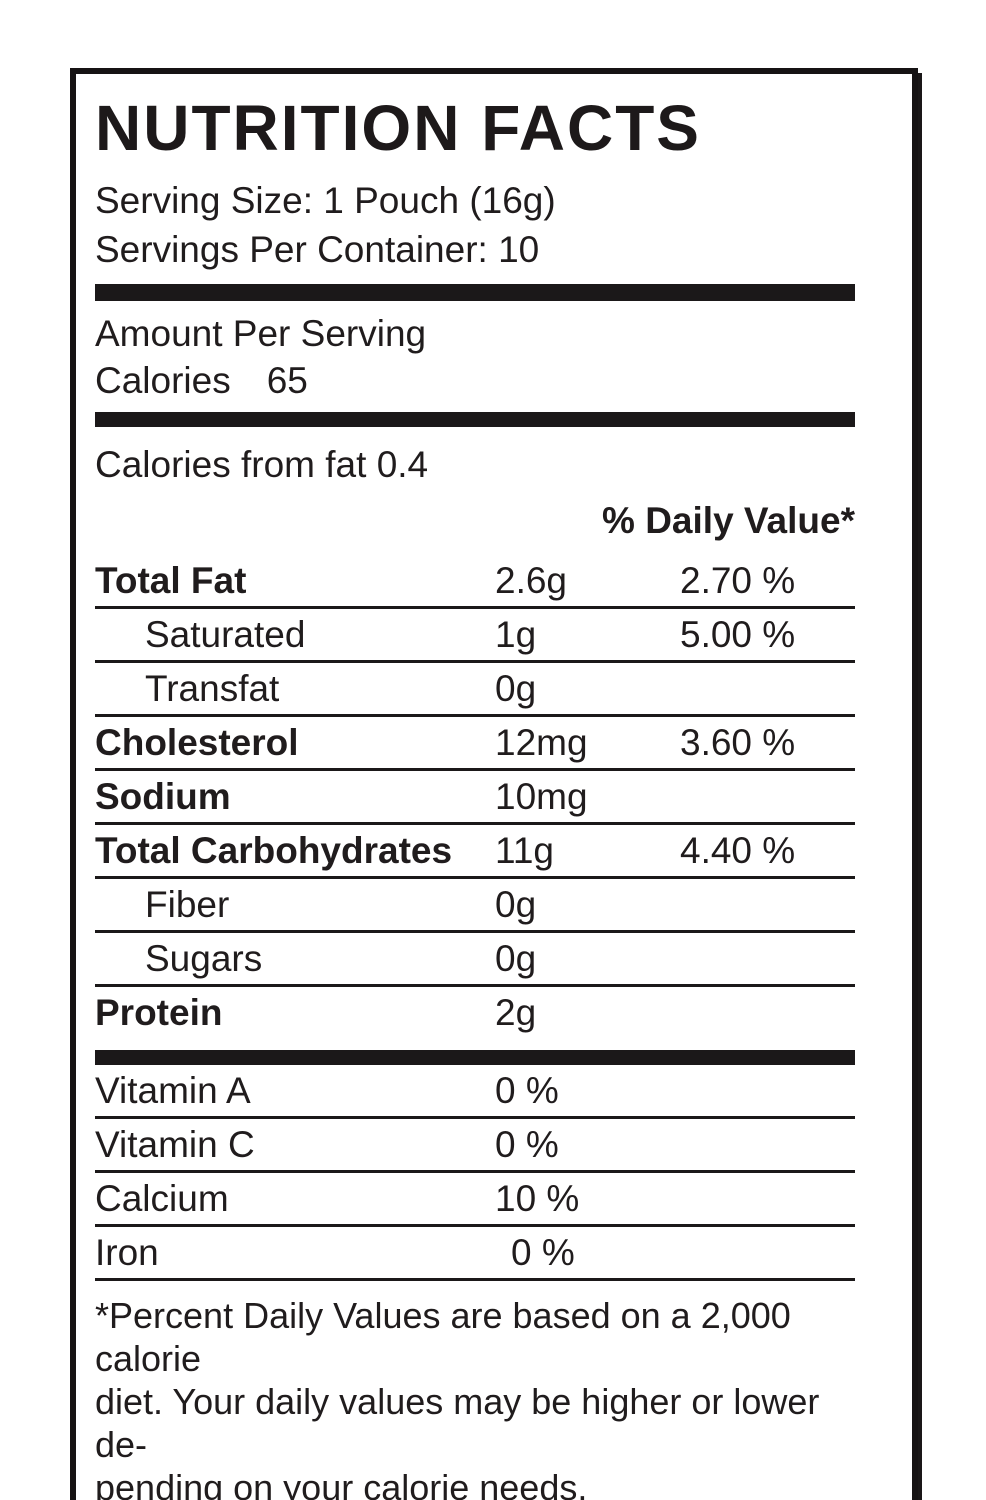  What do you see at coordinates (475, 636) in the screenshot?
I see `nutrient-row-saturated: Saturated 1g 5.00 %` at bounding box center [475, 636].